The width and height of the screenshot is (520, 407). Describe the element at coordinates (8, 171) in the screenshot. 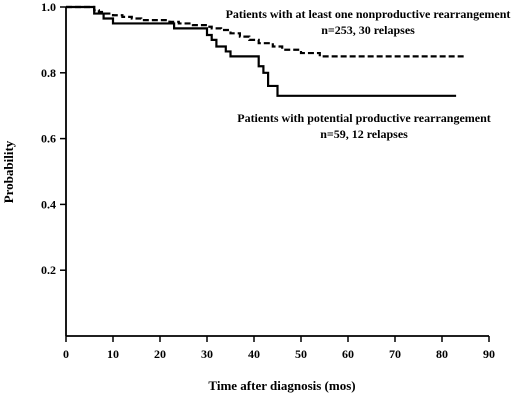

I see `y-axis-title: Probability` at that location.